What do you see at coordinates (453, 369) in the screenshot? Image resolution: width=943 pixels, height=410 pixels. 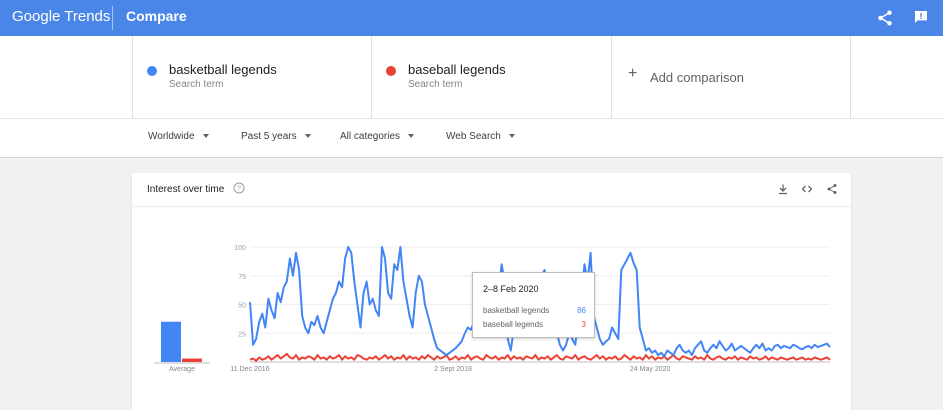 I see `x-tick-label: 2 Sept 2018` at bounding box center [453, 369].